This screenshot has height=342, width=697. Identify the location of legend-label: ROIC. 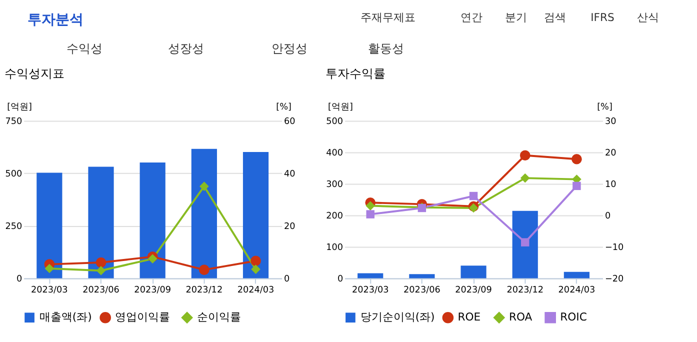
(573, 317).